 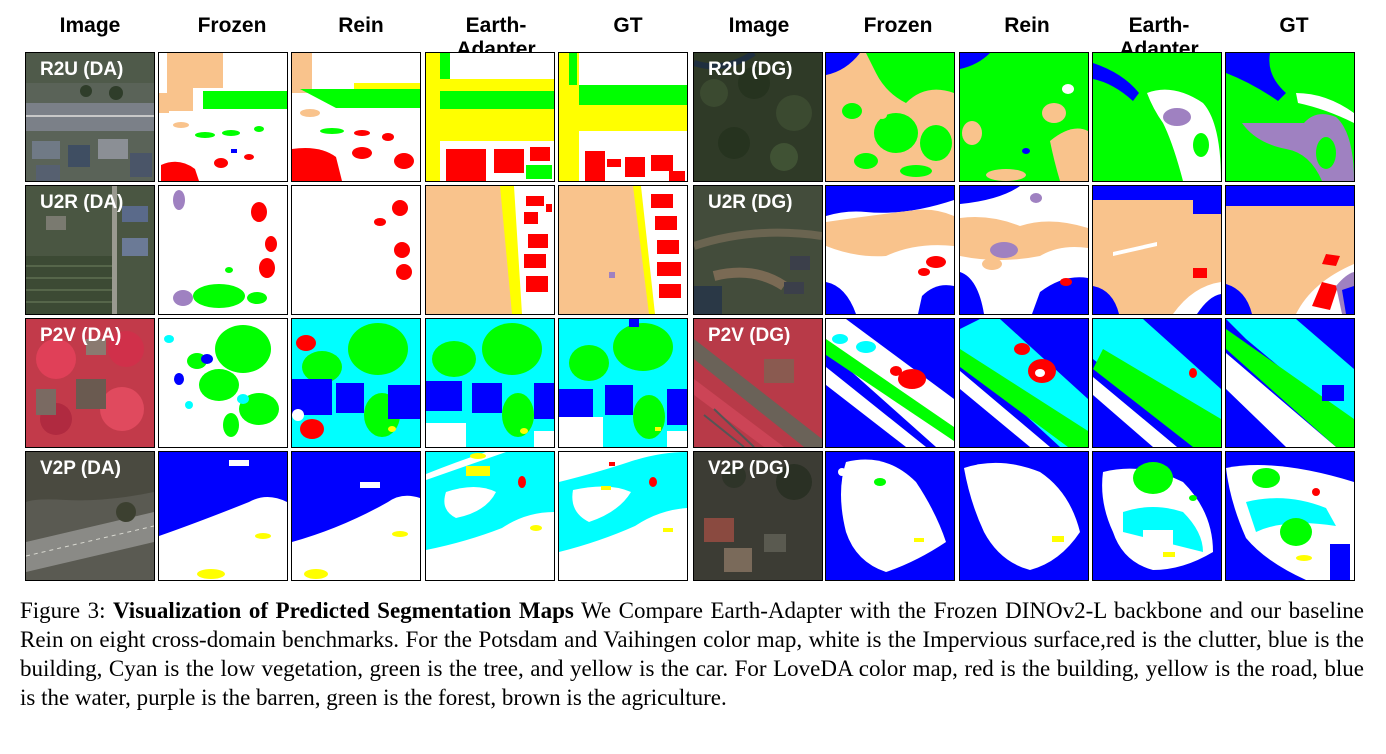 I want to click on image-p2v-dg: P2V (DG), so click(x=758, y=383).